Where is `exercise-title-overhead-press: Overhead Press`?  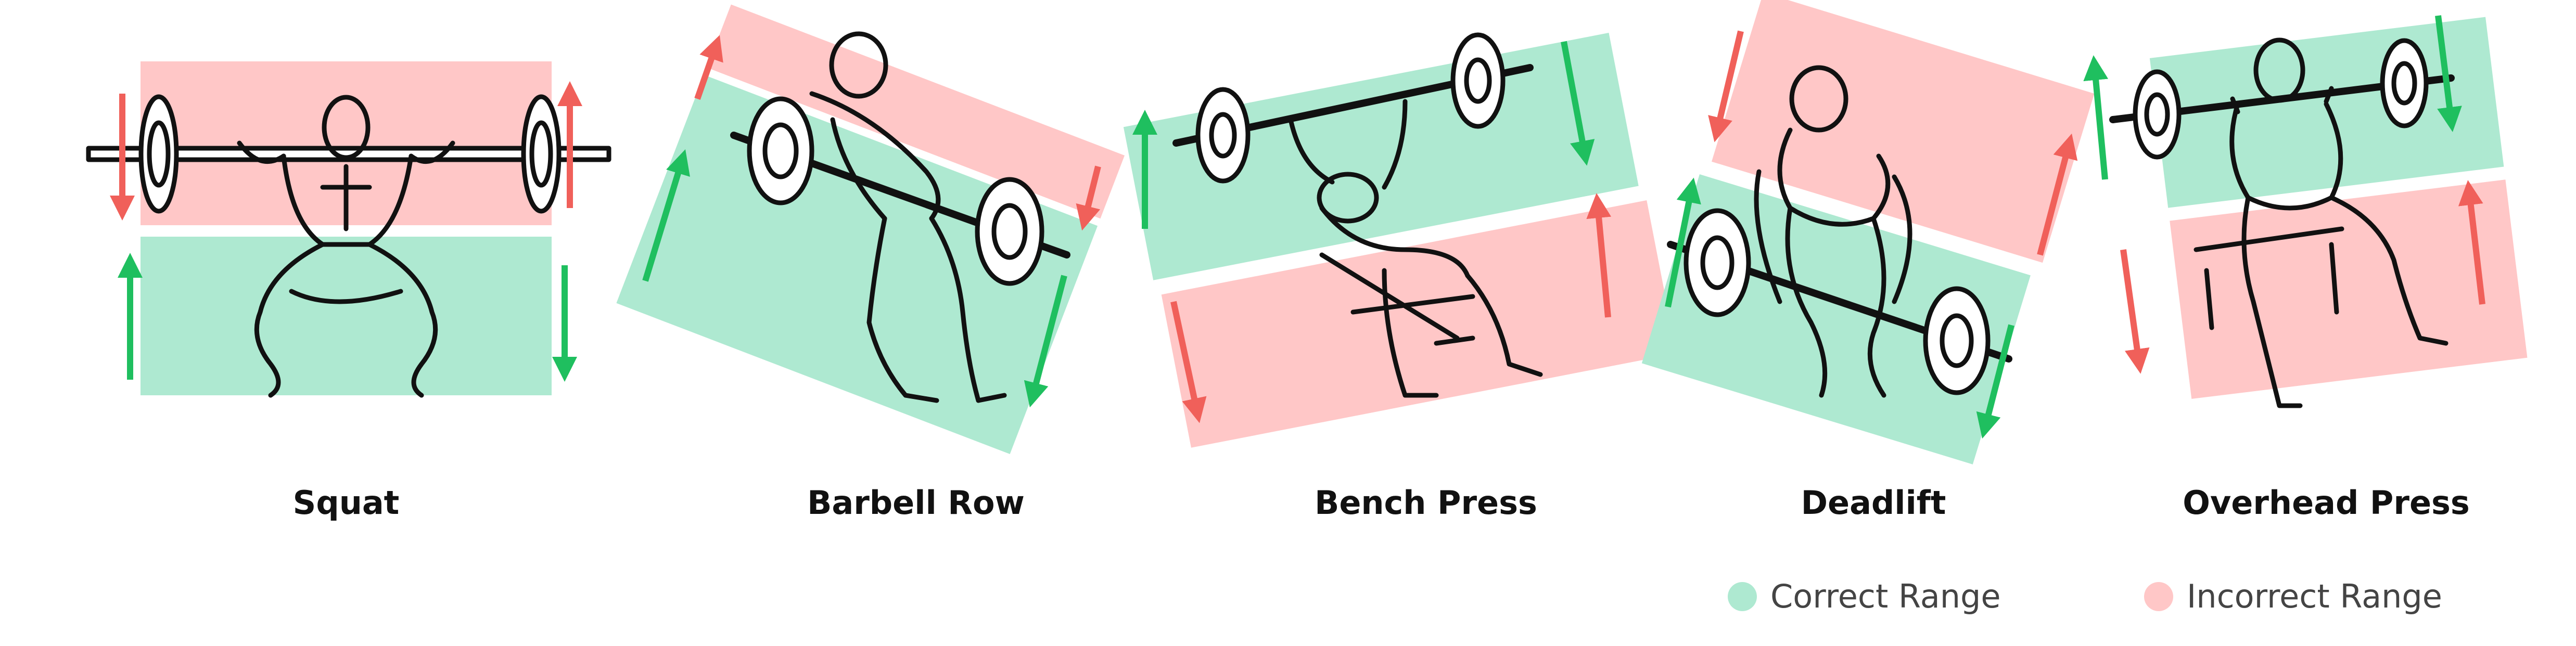 exercise-title-overhead-press: Overhead Press is located at coordinates (2326, 503).